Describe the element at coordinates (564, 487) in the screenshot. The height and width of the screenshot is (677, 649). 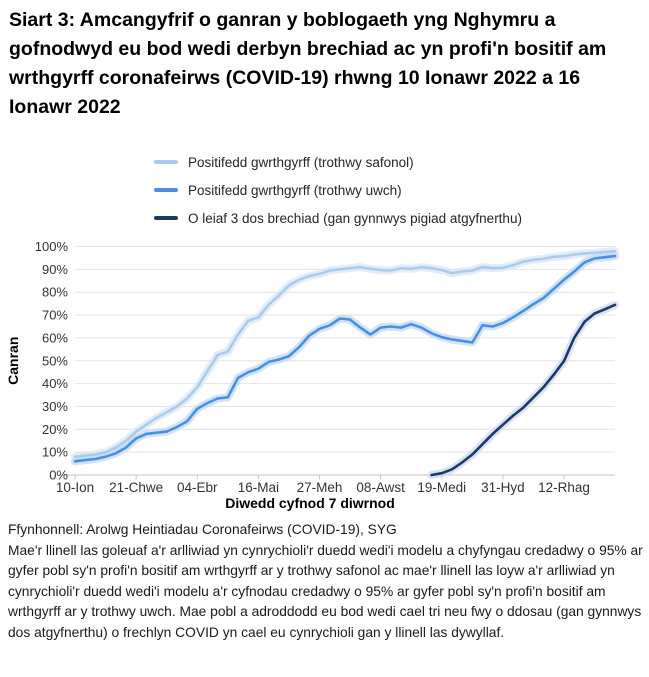
I see `x-tick-label: 12-Rhag` at that location.